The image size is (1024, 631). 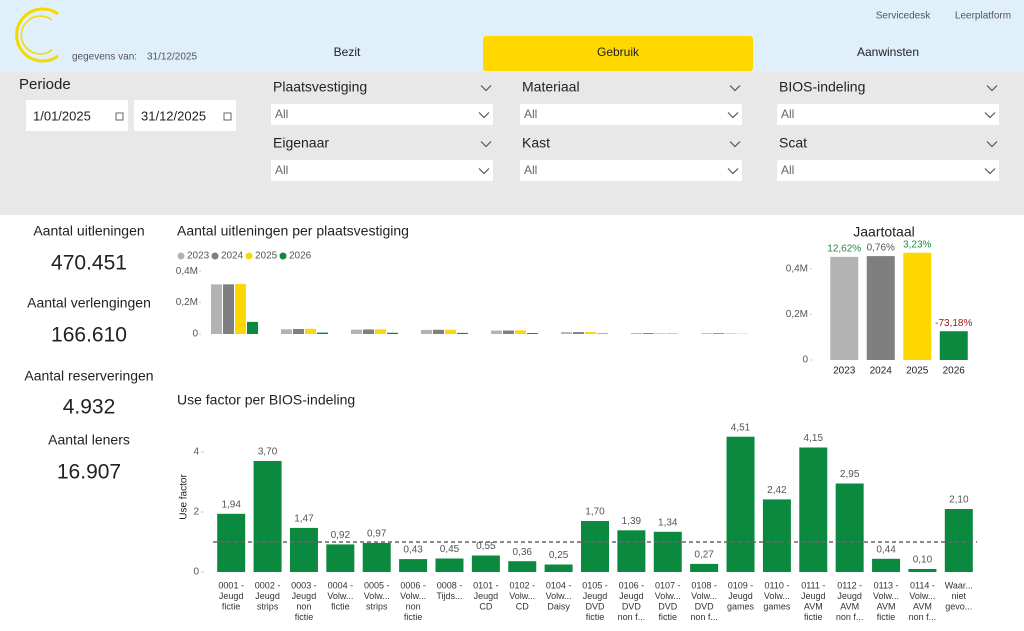 I want to click on tab: Aanwinsten, so click(x=888, y=52).